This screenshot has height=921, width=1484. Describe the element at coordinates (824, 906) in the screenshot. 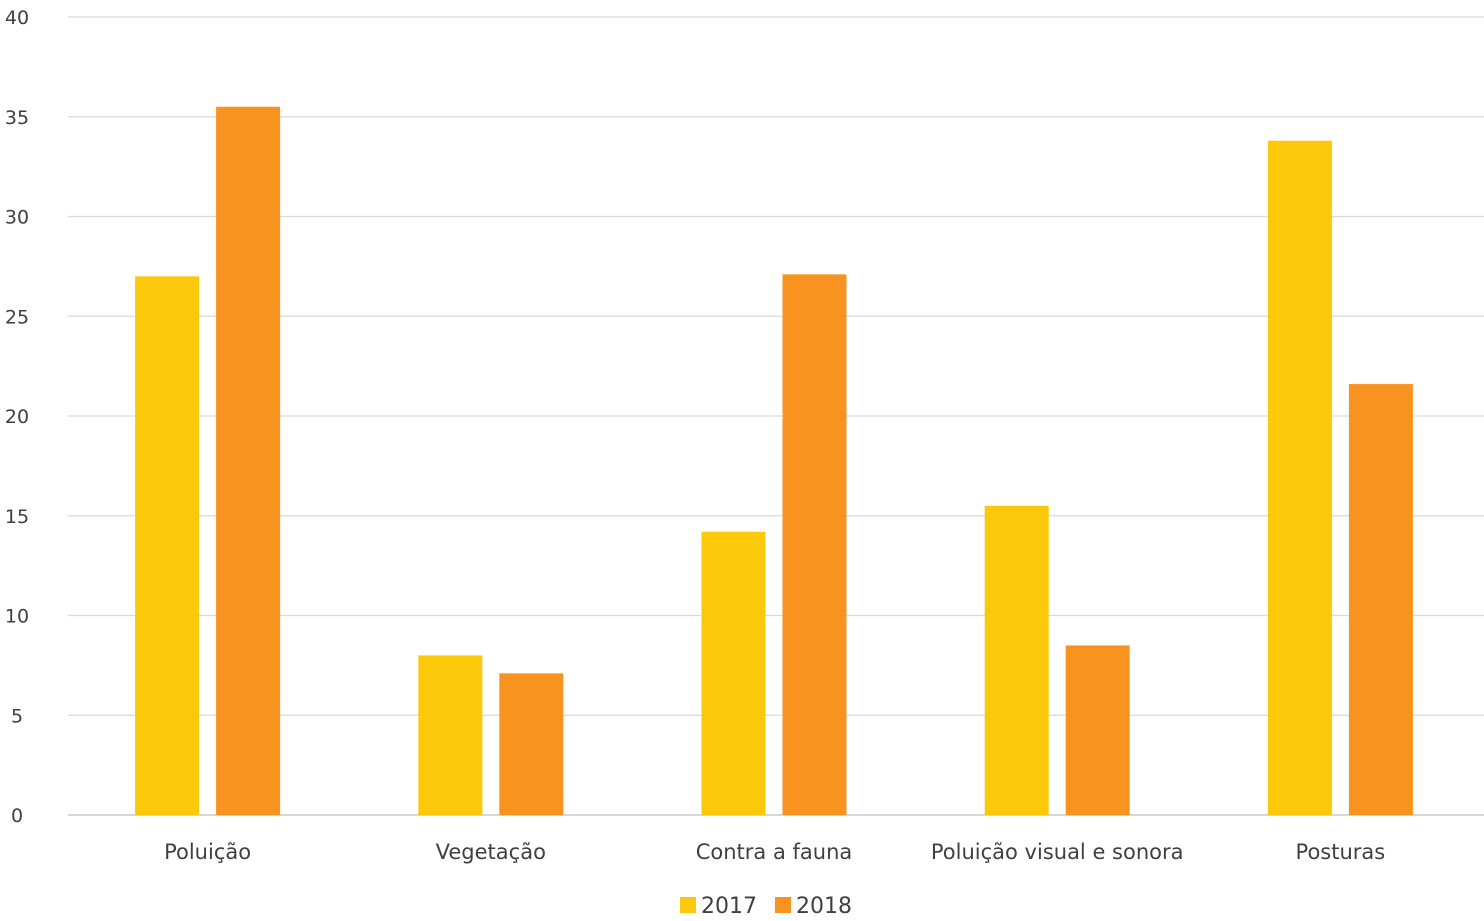

I see `legend-label-2018: 2018` at that location.